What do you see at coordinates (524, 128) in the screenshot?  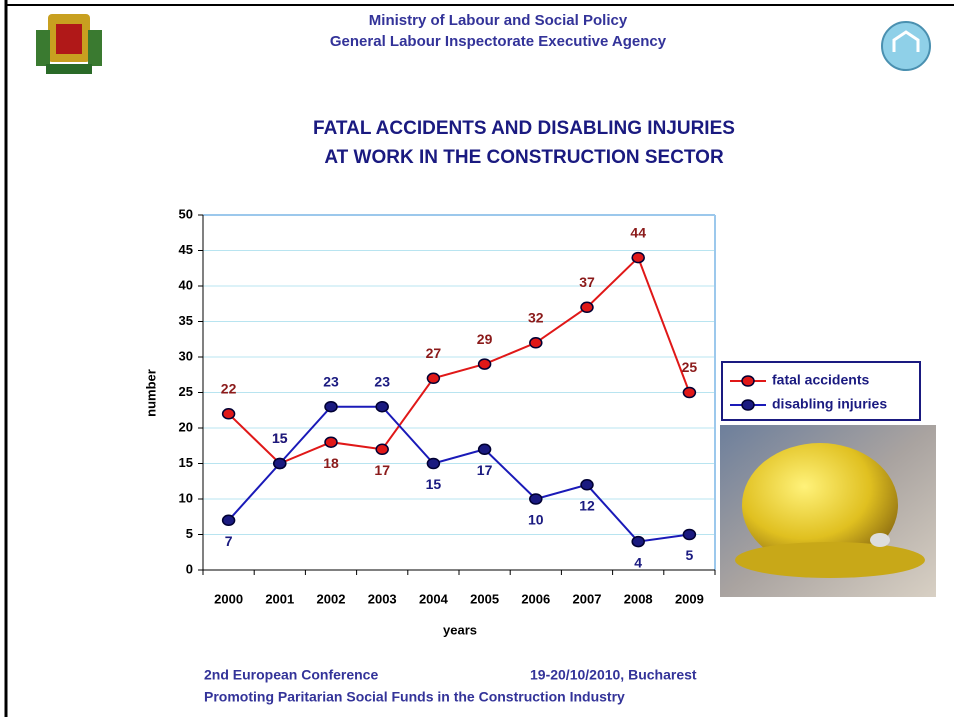 I see `chart-title: FATAL ACCIDENTS AND DISABLING INJURIES` at bounding box center [524, 128].